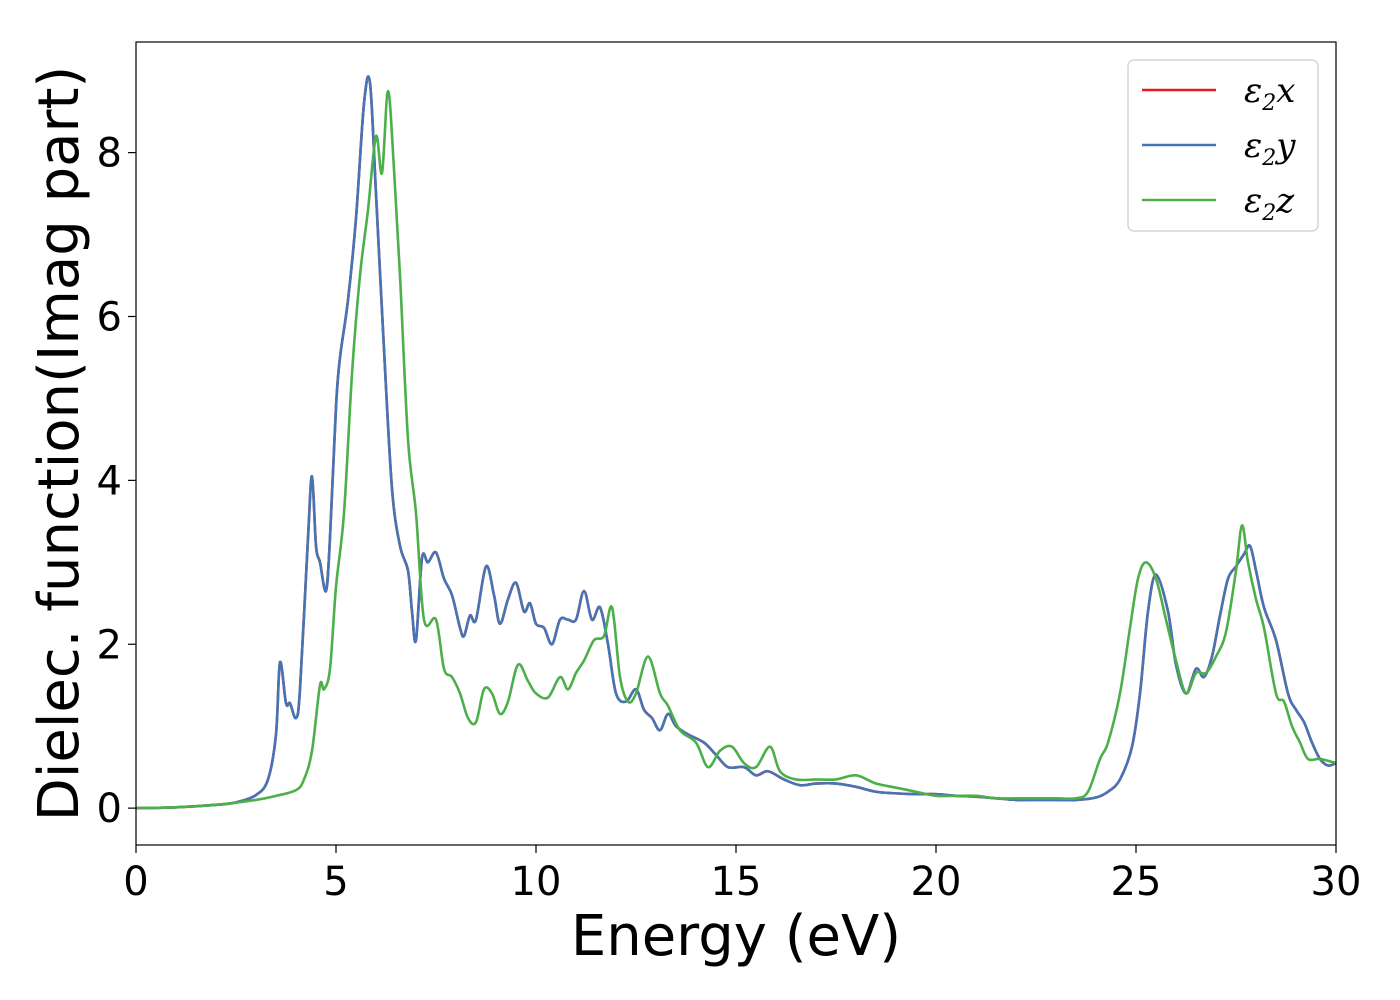 The width and height of the screenshot is (1400, 1000). What do you see at coordinates (109, 481) in the screenshot?
I see `y-tick-label: 4` at bounding box center [109, 481].